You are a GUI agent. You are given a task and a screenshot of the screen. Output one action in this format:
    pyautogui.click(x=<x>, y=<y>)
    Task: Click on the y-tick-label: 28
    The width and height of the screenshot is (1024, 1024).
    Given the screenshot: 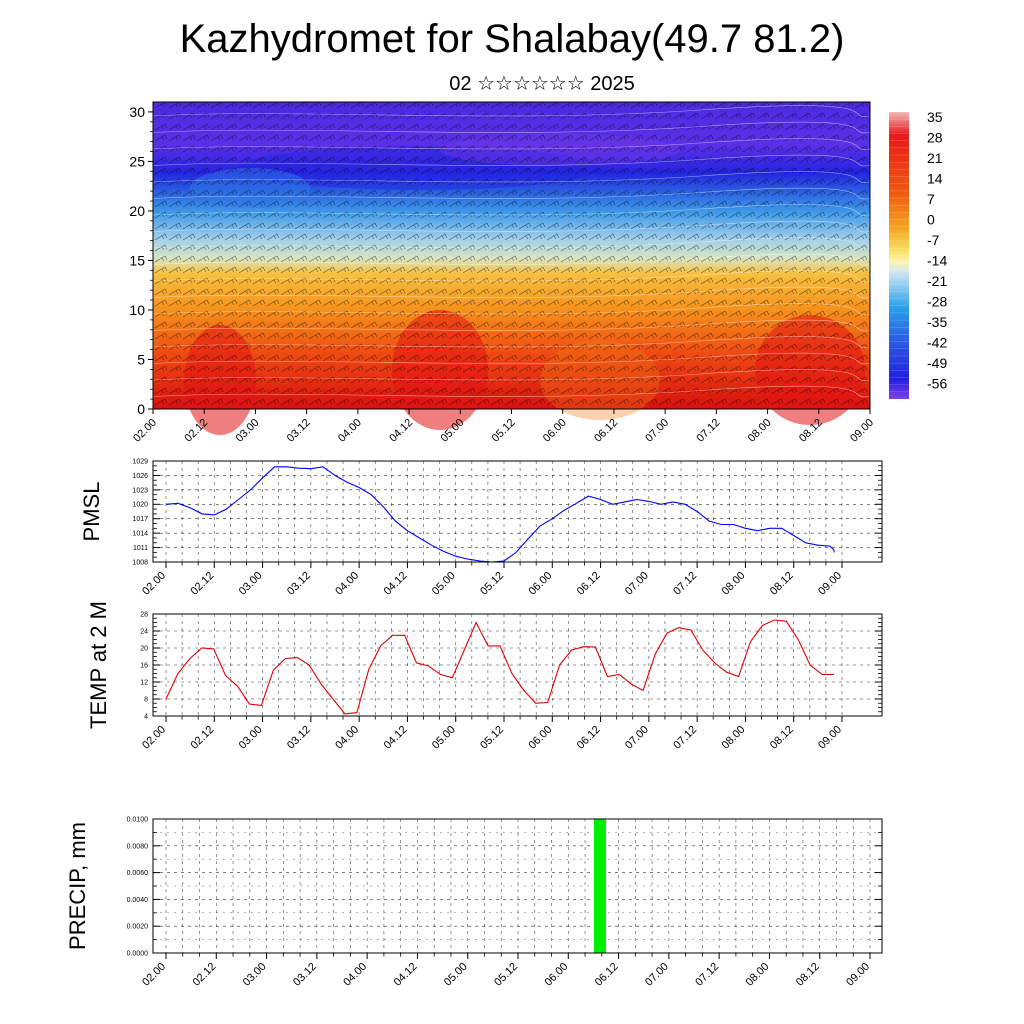 What is the action you would take?
    pyautogui.click(x=144, y=614)
    